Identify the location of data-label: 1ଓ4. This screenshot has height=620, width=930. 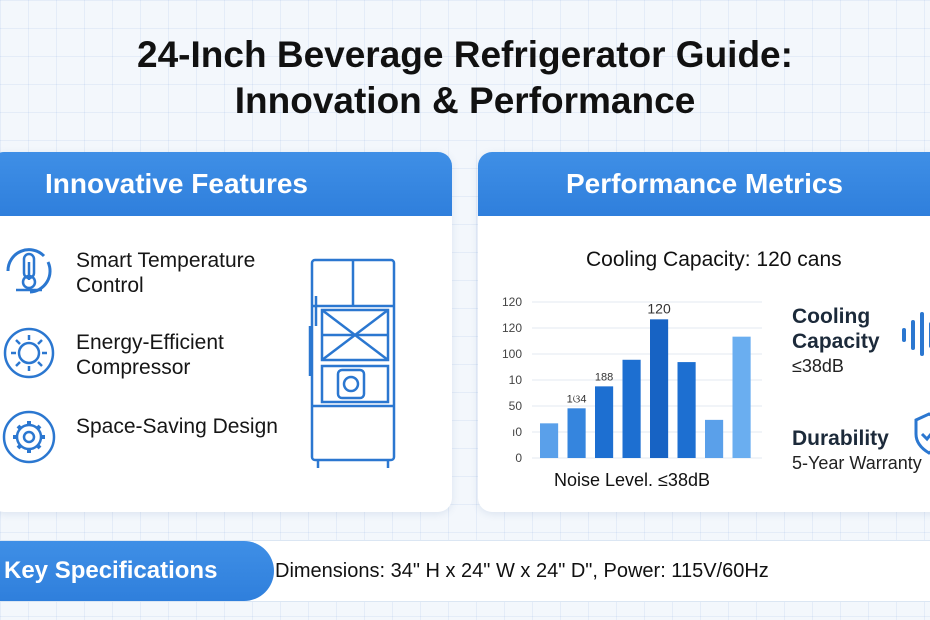
(577, 399).